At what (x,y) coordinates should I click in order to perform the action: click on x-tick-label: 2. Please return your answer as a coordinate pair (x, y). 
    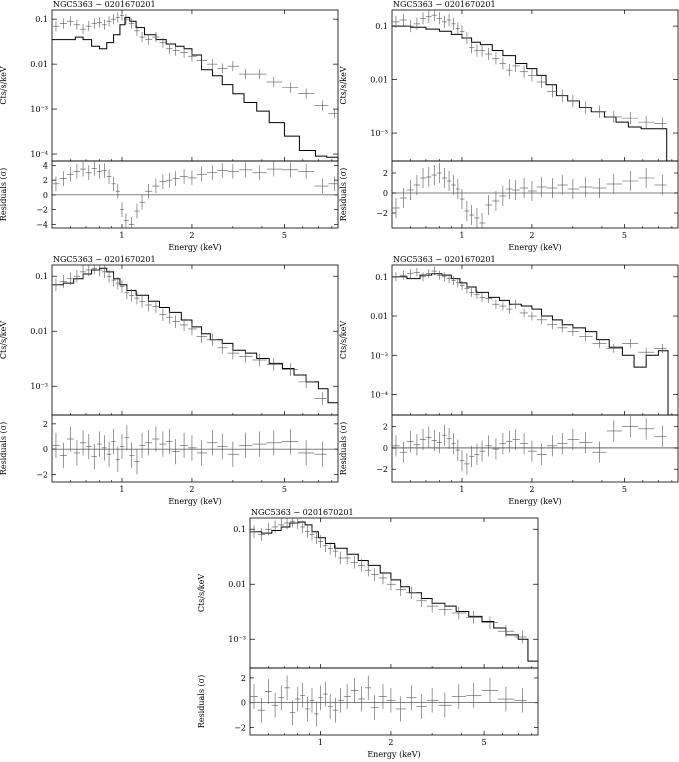
    Looking at the image, I should click on (390, 742).